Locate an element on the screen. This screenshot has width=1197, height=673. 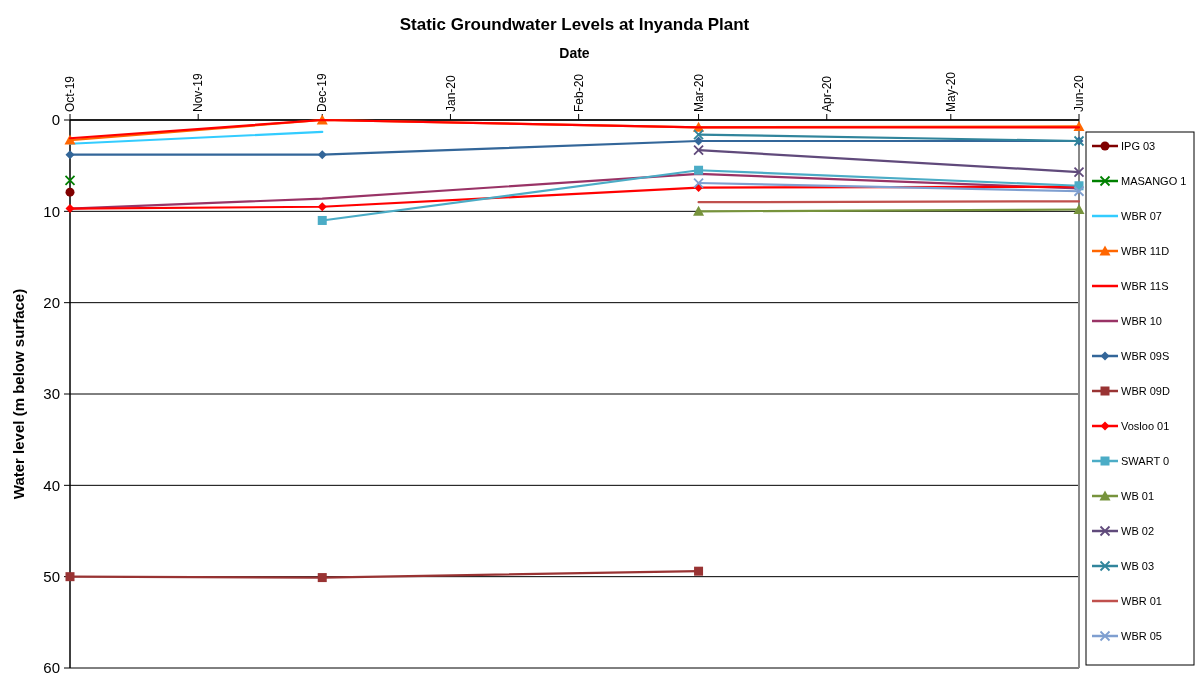
legend-label: WB 02 is located at coordinates (1138, 530).